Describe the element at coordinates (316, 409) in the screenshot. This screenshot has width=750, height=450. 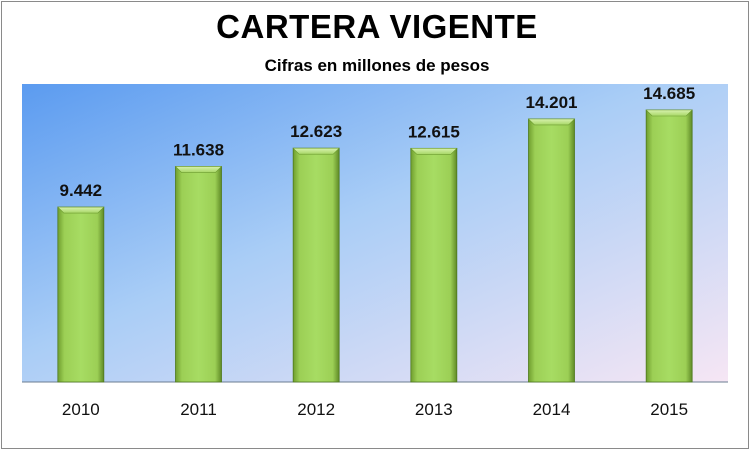
I see `x-tick-2012: 2012` at that location.